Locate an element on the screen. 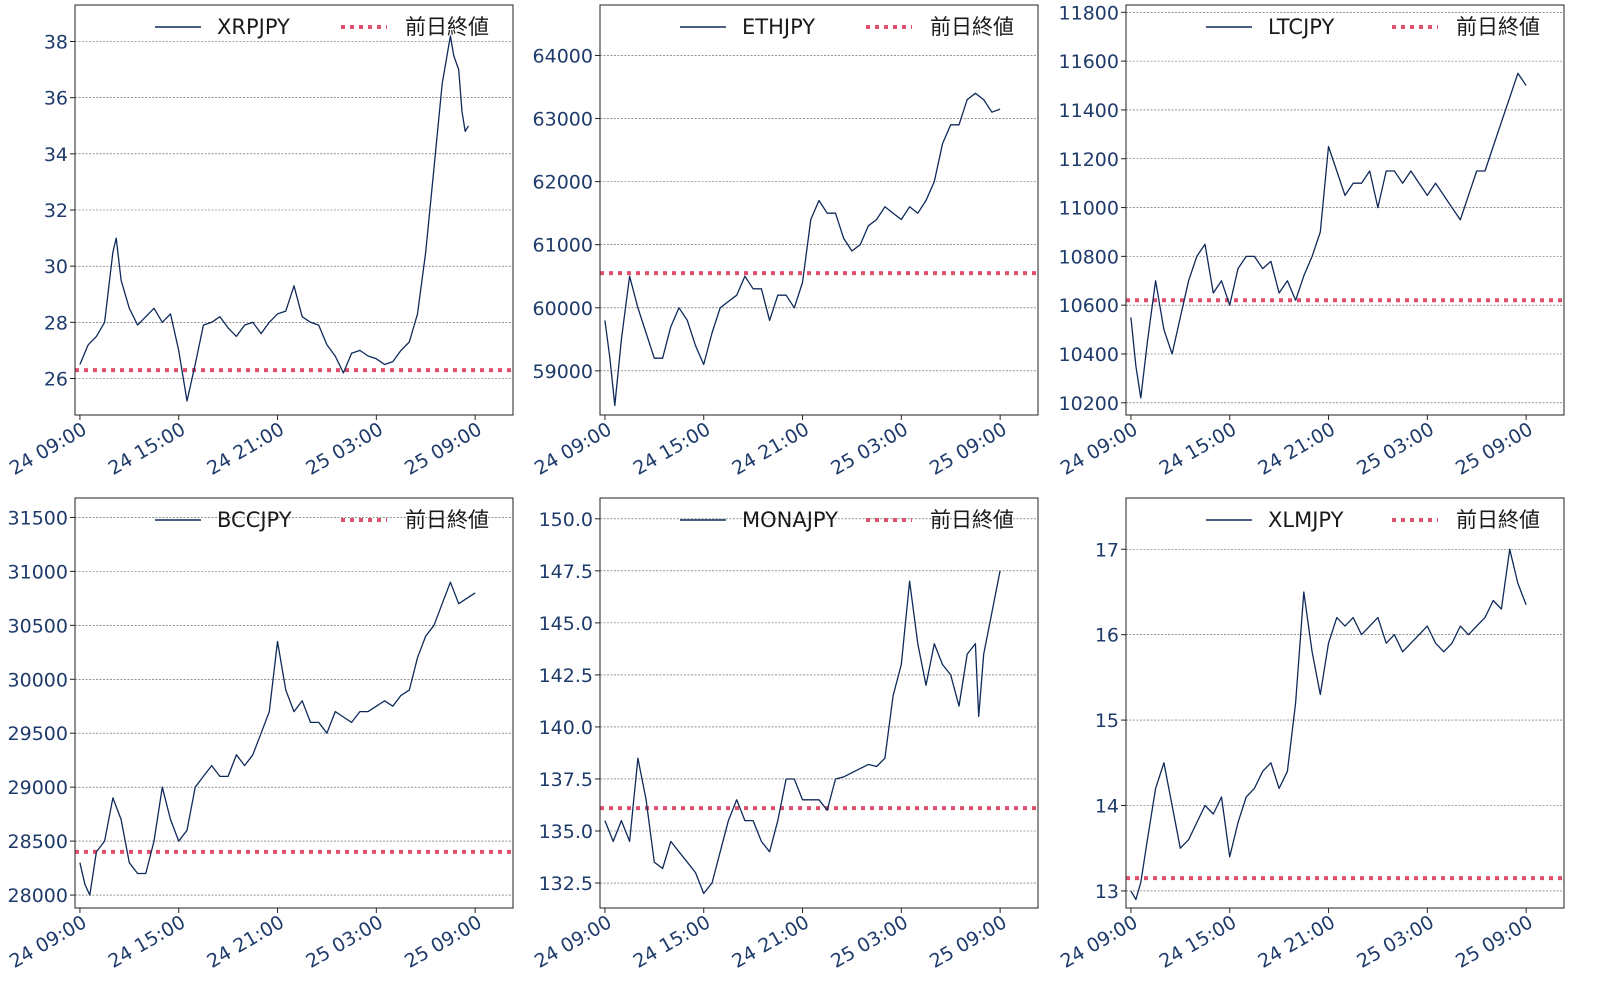  chart-2-ytick-label: 11200 is located at coordinates (1089, 160).